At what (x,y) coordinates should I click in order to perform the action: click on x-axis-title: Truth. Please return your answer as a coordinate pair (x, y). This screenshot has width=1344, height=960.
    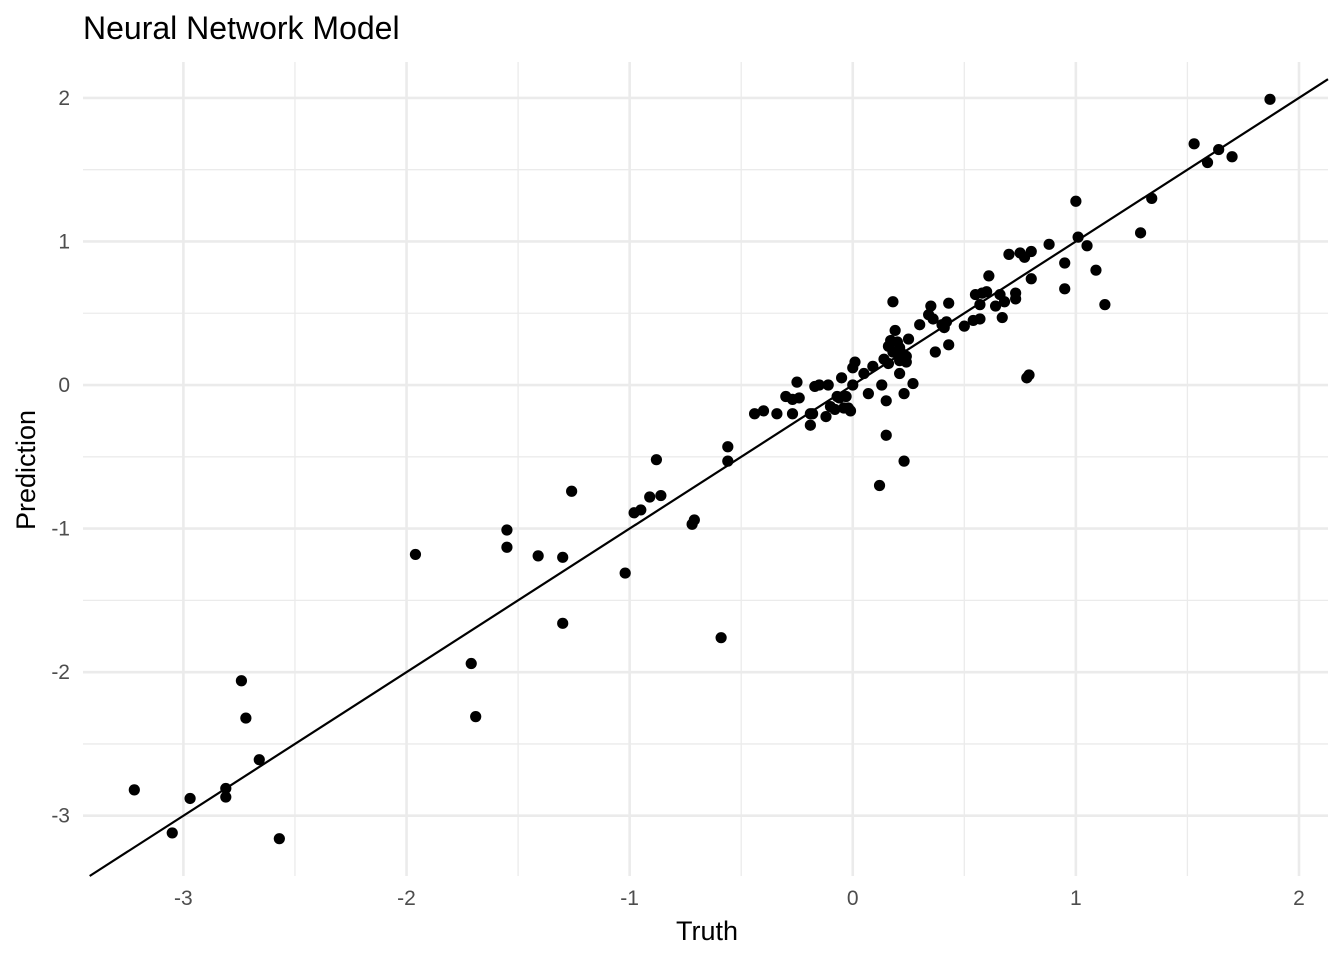
    Looking at the image, I should click on (707, 931).